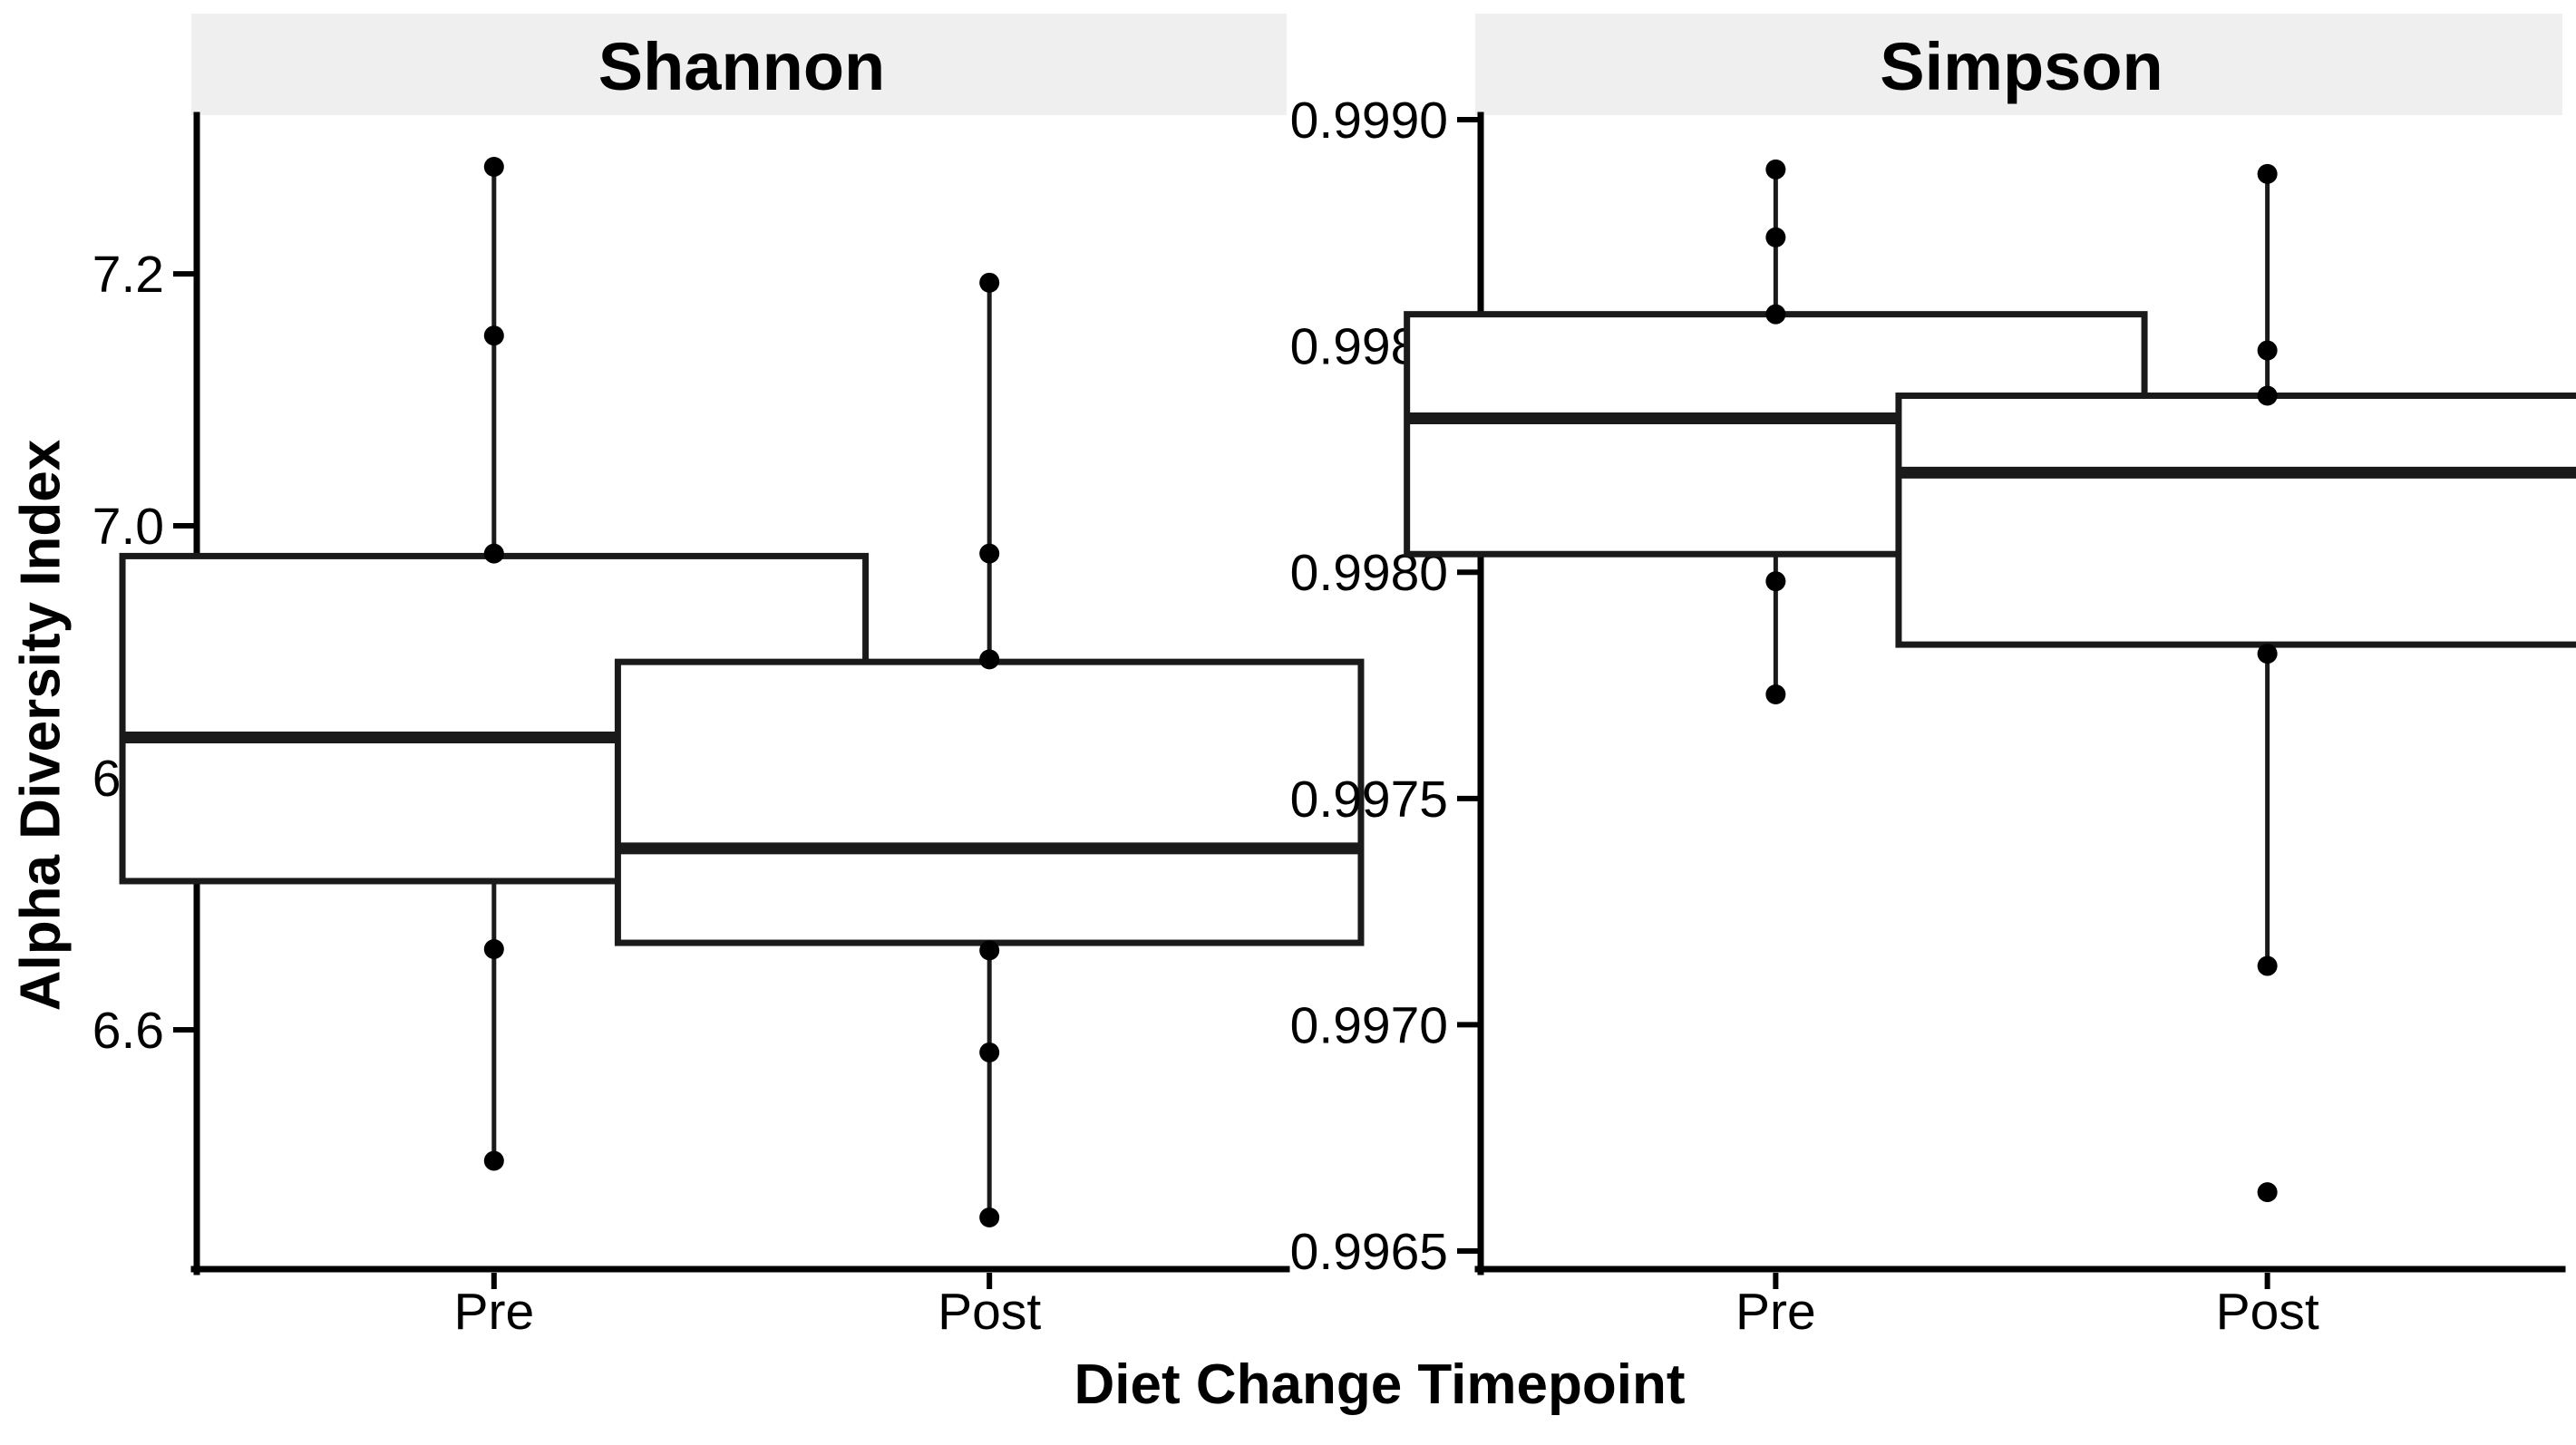 The image size is (2576, 1445). I want to click on facet-title: Shannon, so click(742, 67).